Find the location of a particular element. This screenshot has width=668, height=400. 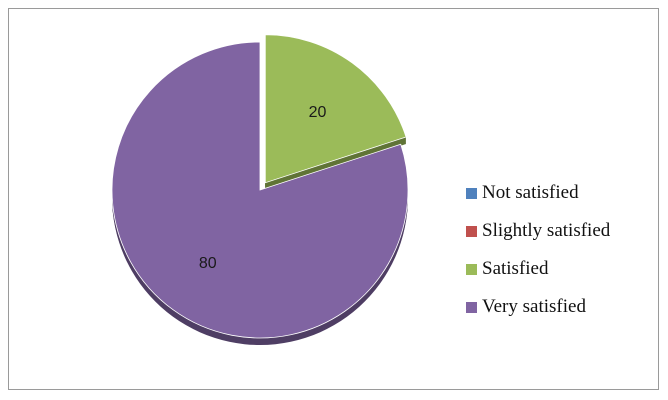

legend-item-very-satisfied: Very satisfied is located at coordinates (538, 307).